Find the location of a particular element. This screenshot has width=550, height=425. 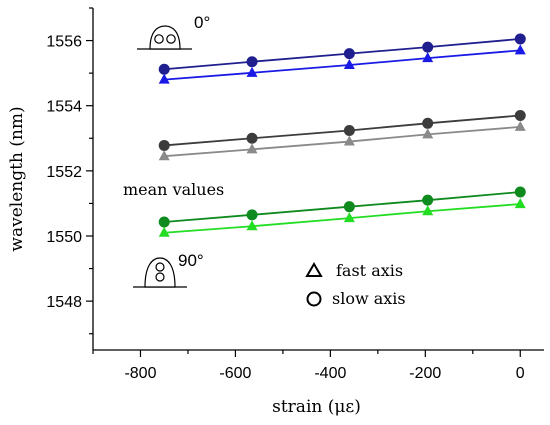

fiber-cross-section-90deg-icon is located at coordinates (160, 272).